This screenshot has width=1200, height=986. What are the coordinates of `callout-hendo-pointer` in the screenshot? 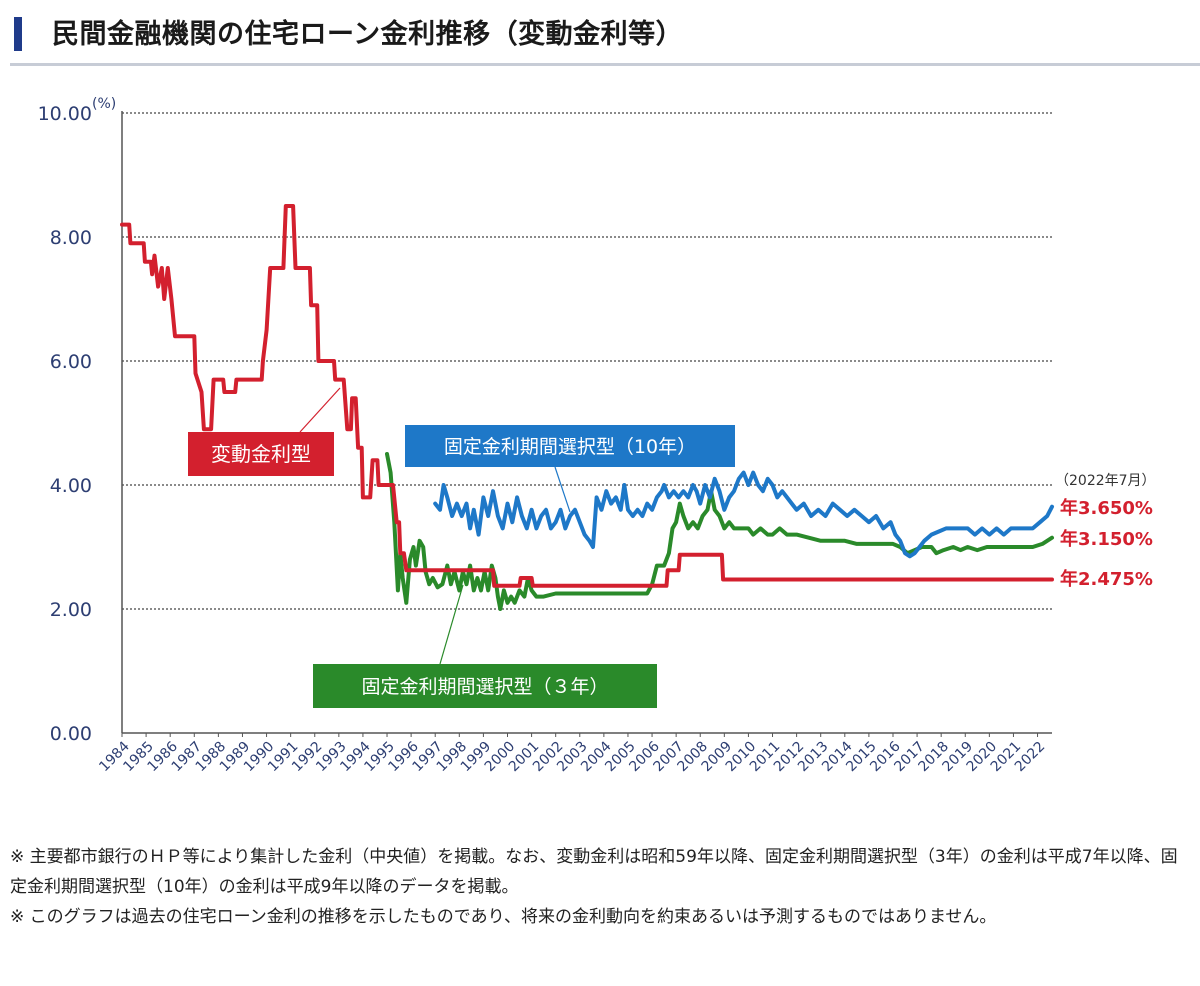 It's located at (320, 410).